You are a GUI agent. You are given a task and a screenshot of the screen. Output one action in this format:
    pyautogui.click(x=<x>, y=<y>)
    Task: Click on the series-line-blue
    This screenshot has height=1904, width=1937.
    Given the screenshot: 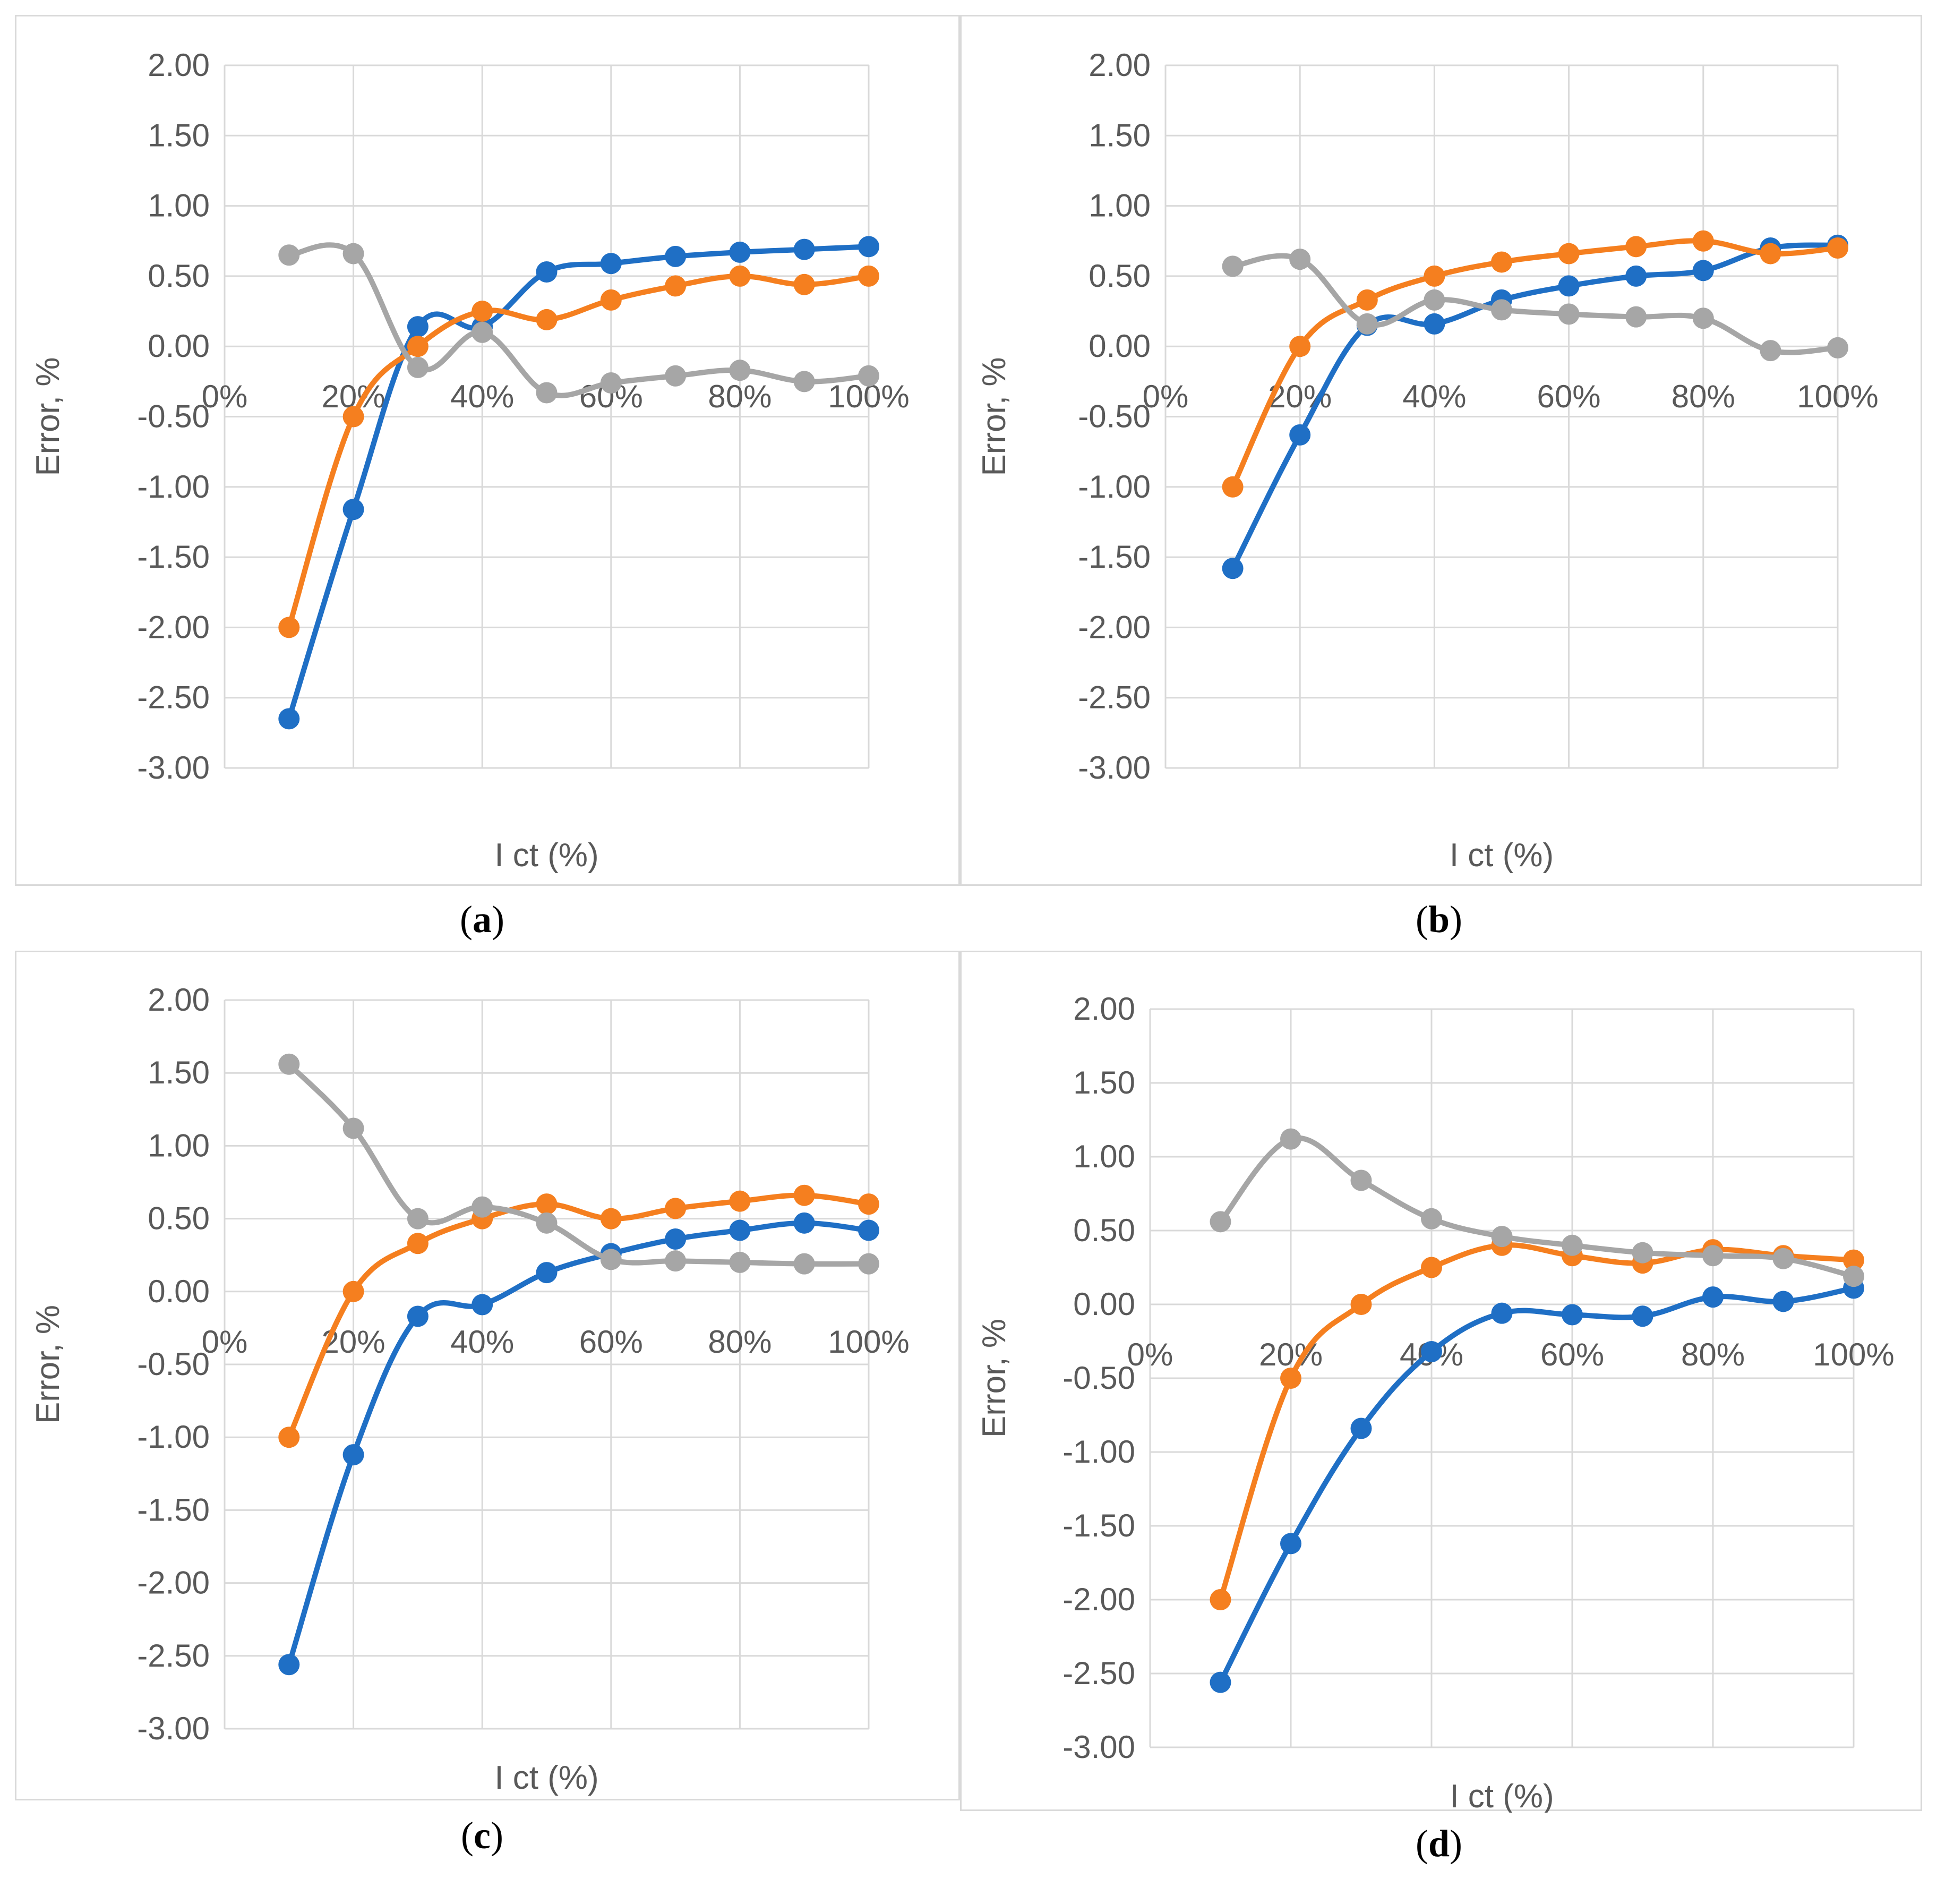 What is the action you would take?
    pyautogui.click(x=579, y=1444)
    